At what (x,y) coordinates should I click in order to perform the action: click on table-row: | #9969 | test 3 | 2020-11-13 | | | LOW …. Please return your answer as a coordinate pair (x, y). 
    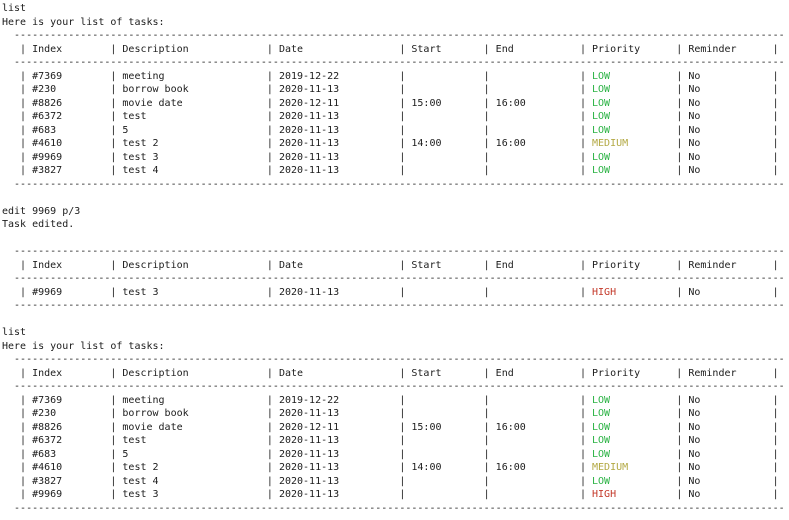
    Looking at the image, I should click on (390, 157).